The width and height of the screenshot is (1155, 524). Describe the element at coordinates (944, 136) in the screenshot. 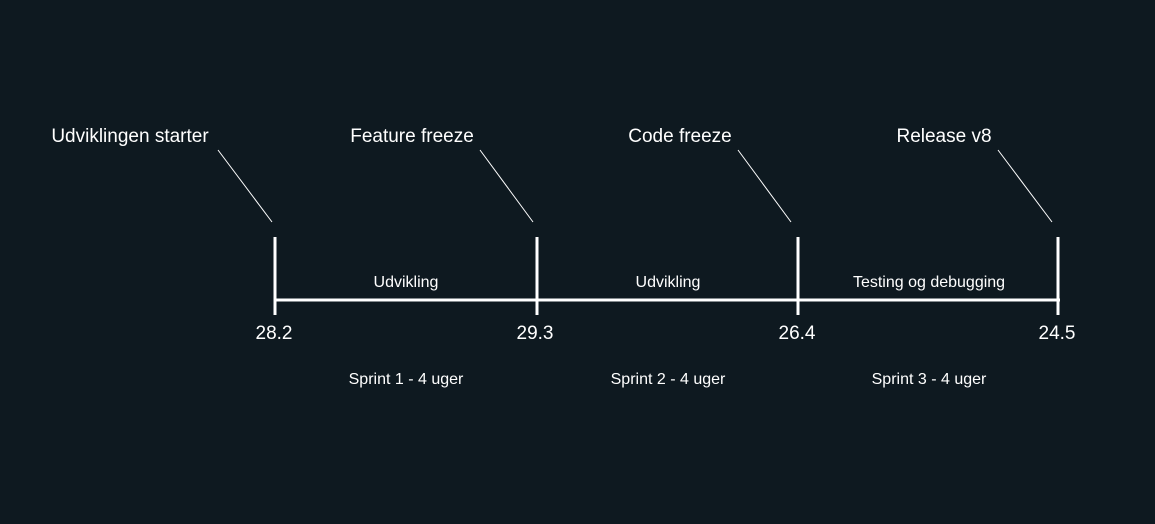

I see `milestone-title-4: Release v8` at that location.